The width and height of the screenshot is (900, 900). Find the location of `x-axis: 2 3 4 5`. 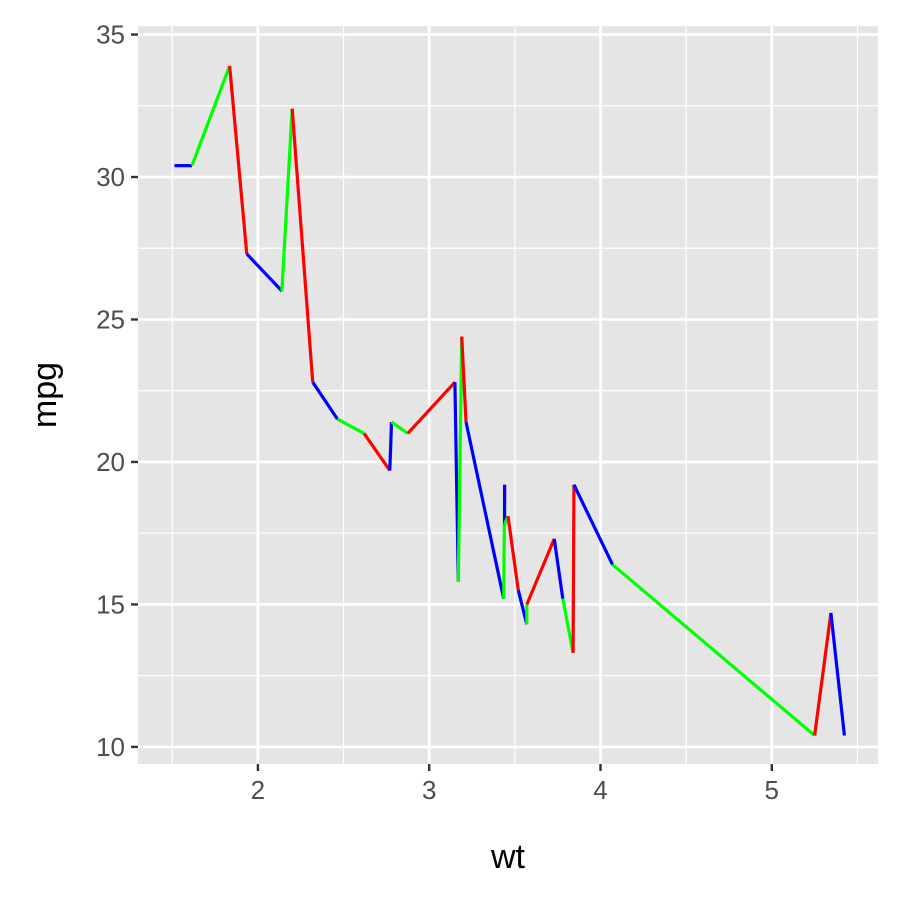

x-axis: 2 3 4 5 is located at coordinates (515, 784).